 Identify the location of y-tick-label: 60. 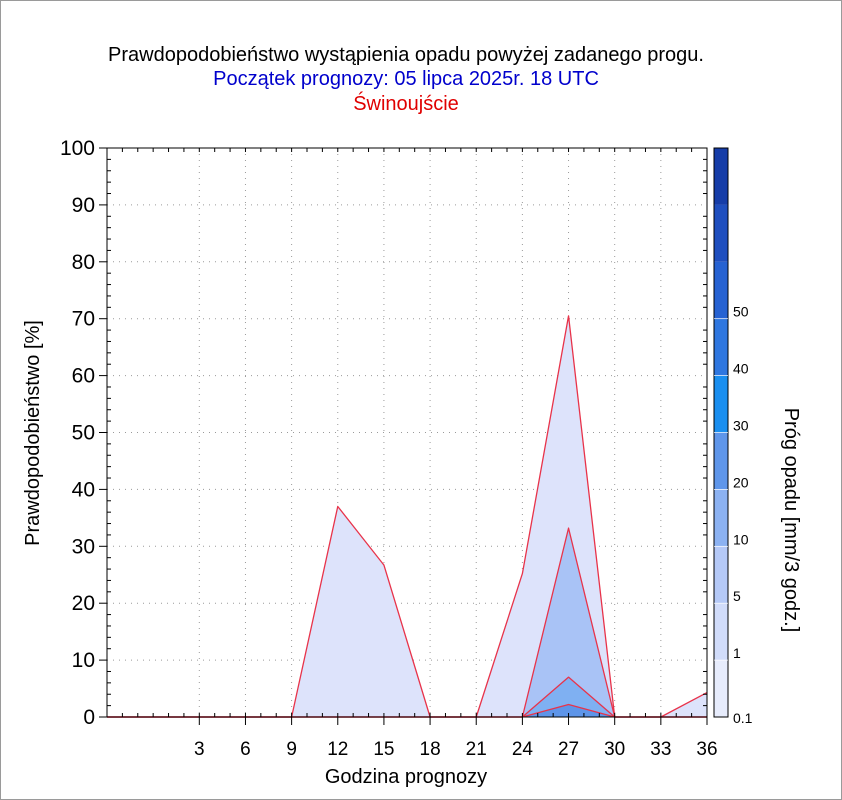
(83, 376).